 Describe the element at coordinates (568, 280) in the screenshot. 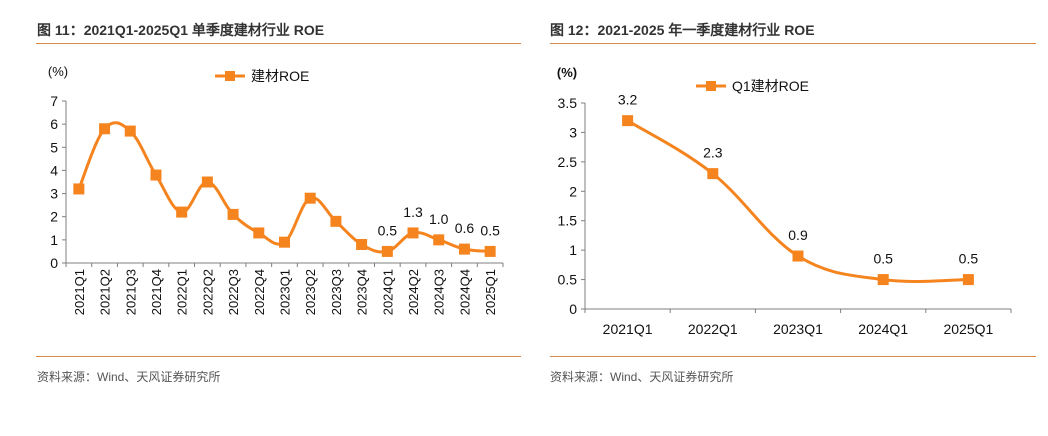

I see `right-y-tick-label: 0.5` at that location.